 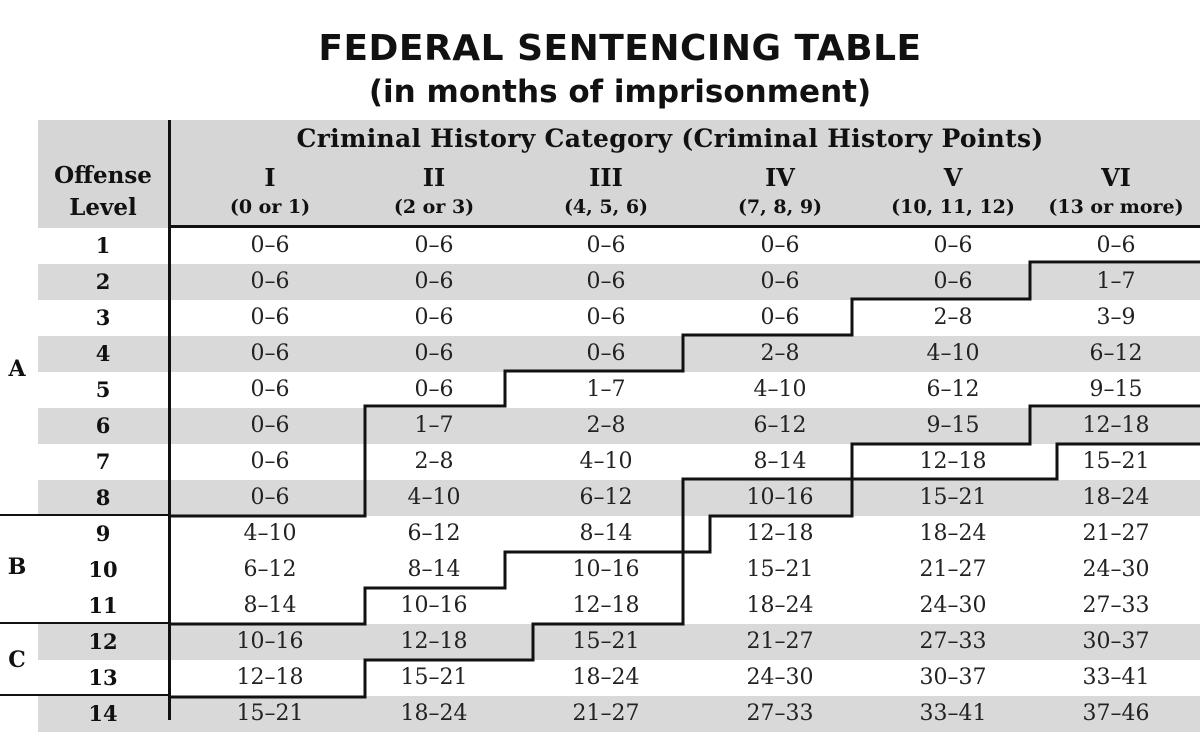 What do you see at coordinates (103, 569) in the screenshot?
I see `offense-level-cell: 10` at bounding box center [103, 569].